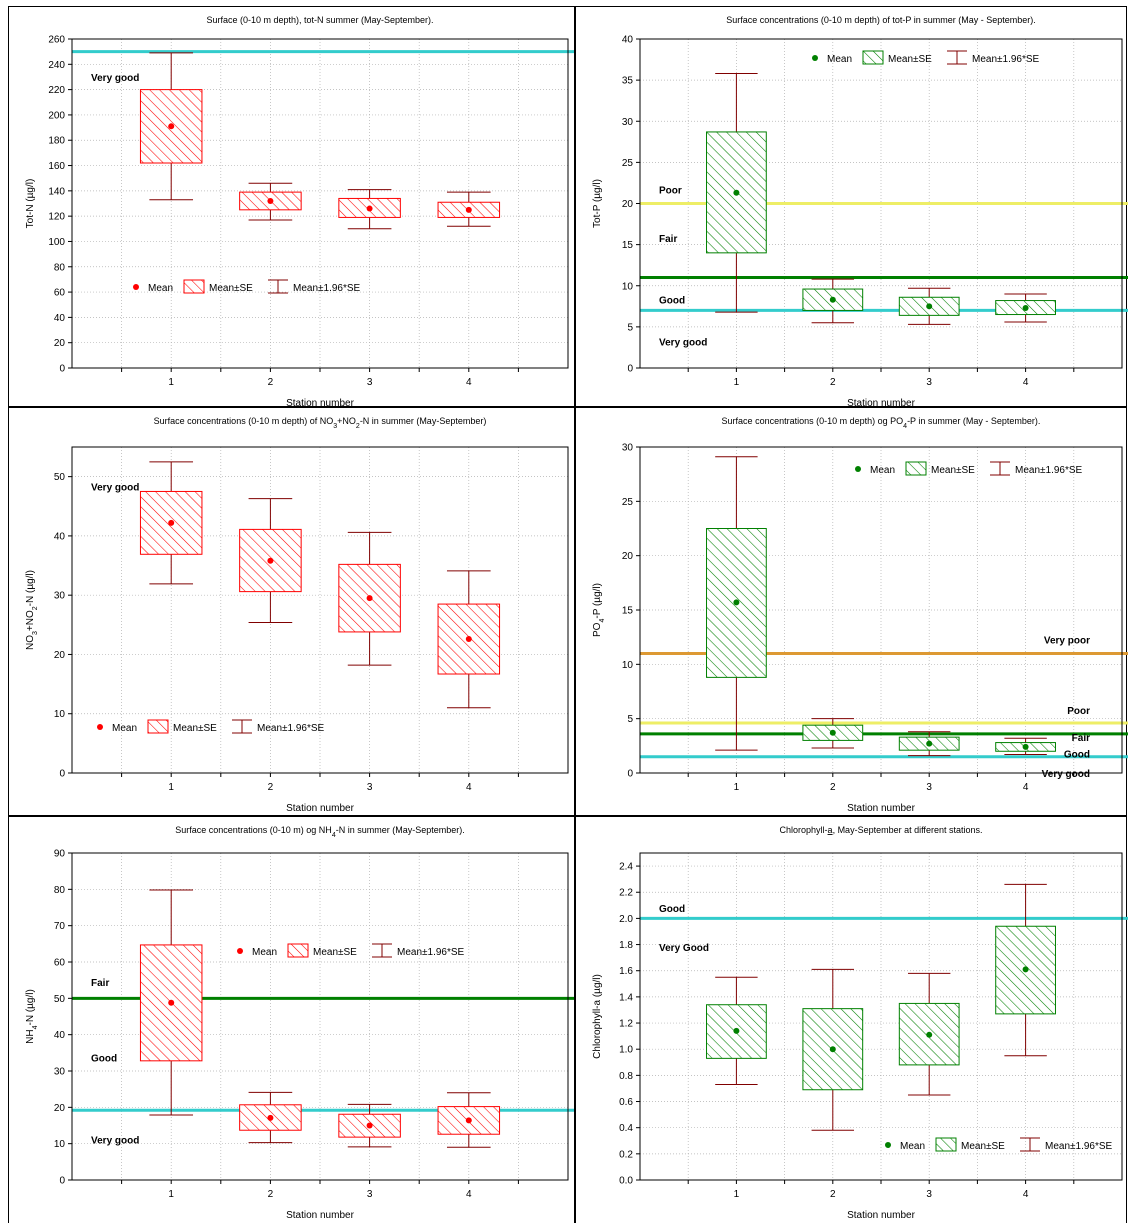 This screenshot has height=1223, width=1132. What do you see at coordinates (626, 945) in the screenshot?
I see `y-tick-label: 1.8` at bounding box center [626, 945].